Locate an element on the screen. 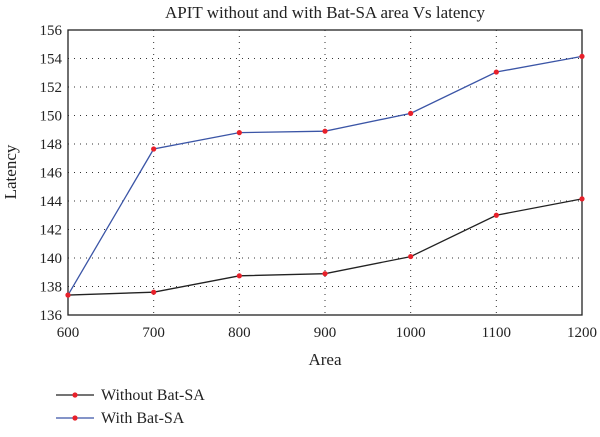  x-tick-label: 700 is located at coordinates (153, 333).